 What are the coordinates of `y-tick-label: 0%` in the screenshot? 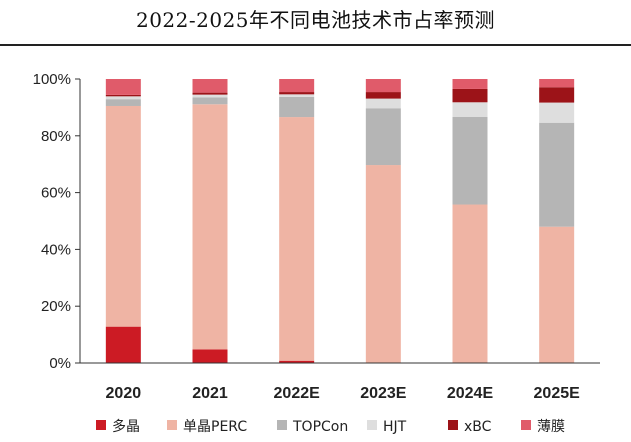 It's located at (60, 363).